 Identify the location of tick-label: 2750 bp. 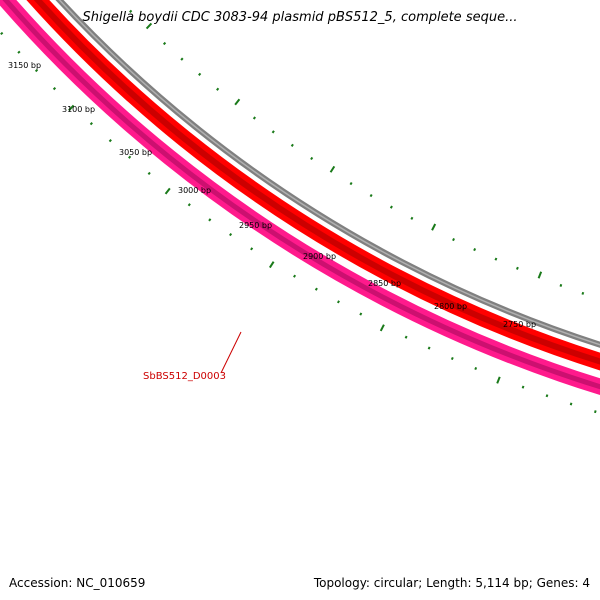
(519, 324).